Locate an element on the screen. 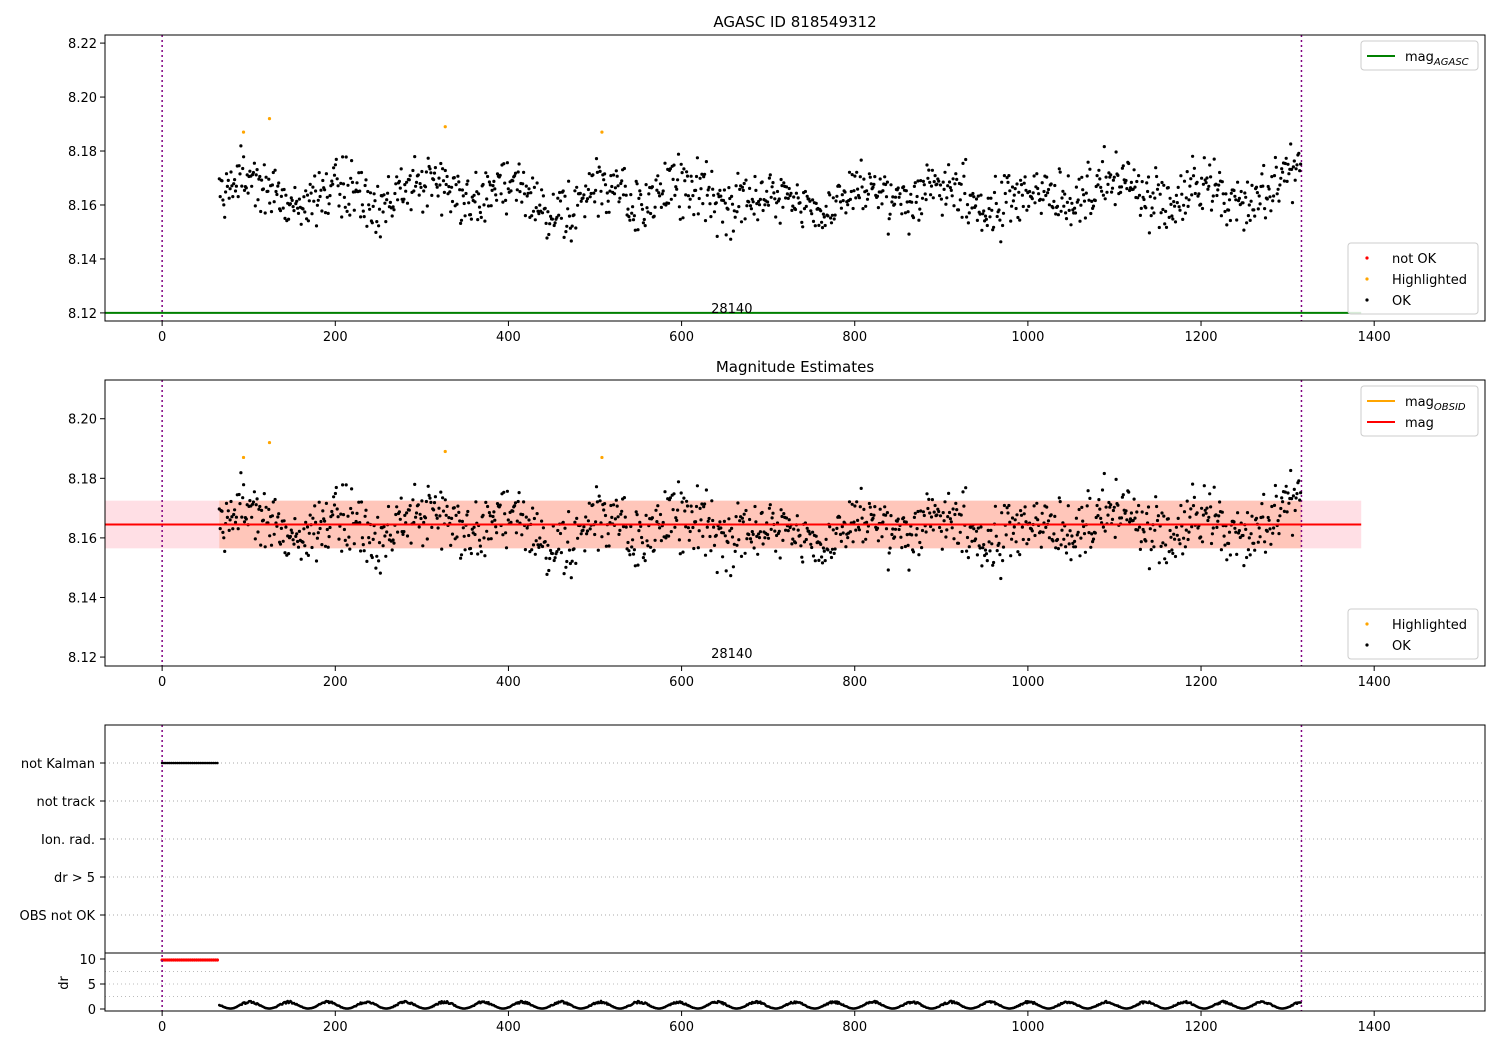  obsid-label: 28140 is located at coordinates (731, 309).